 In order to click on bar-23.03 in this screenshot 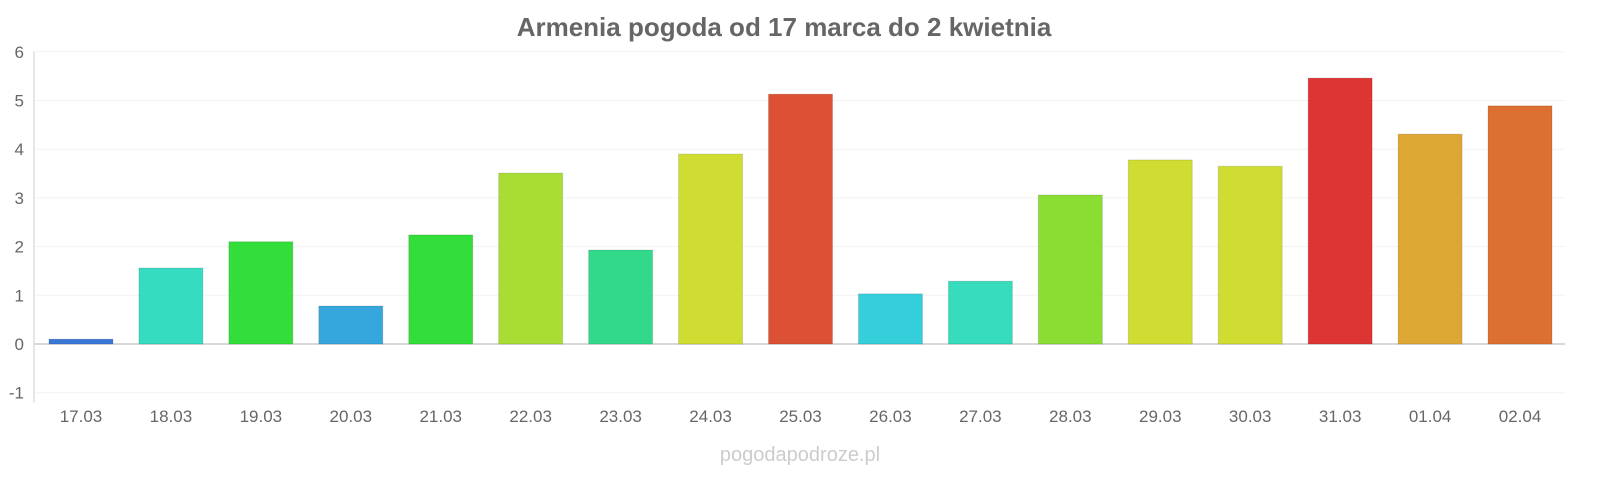, I will do `click(621, 297)`.